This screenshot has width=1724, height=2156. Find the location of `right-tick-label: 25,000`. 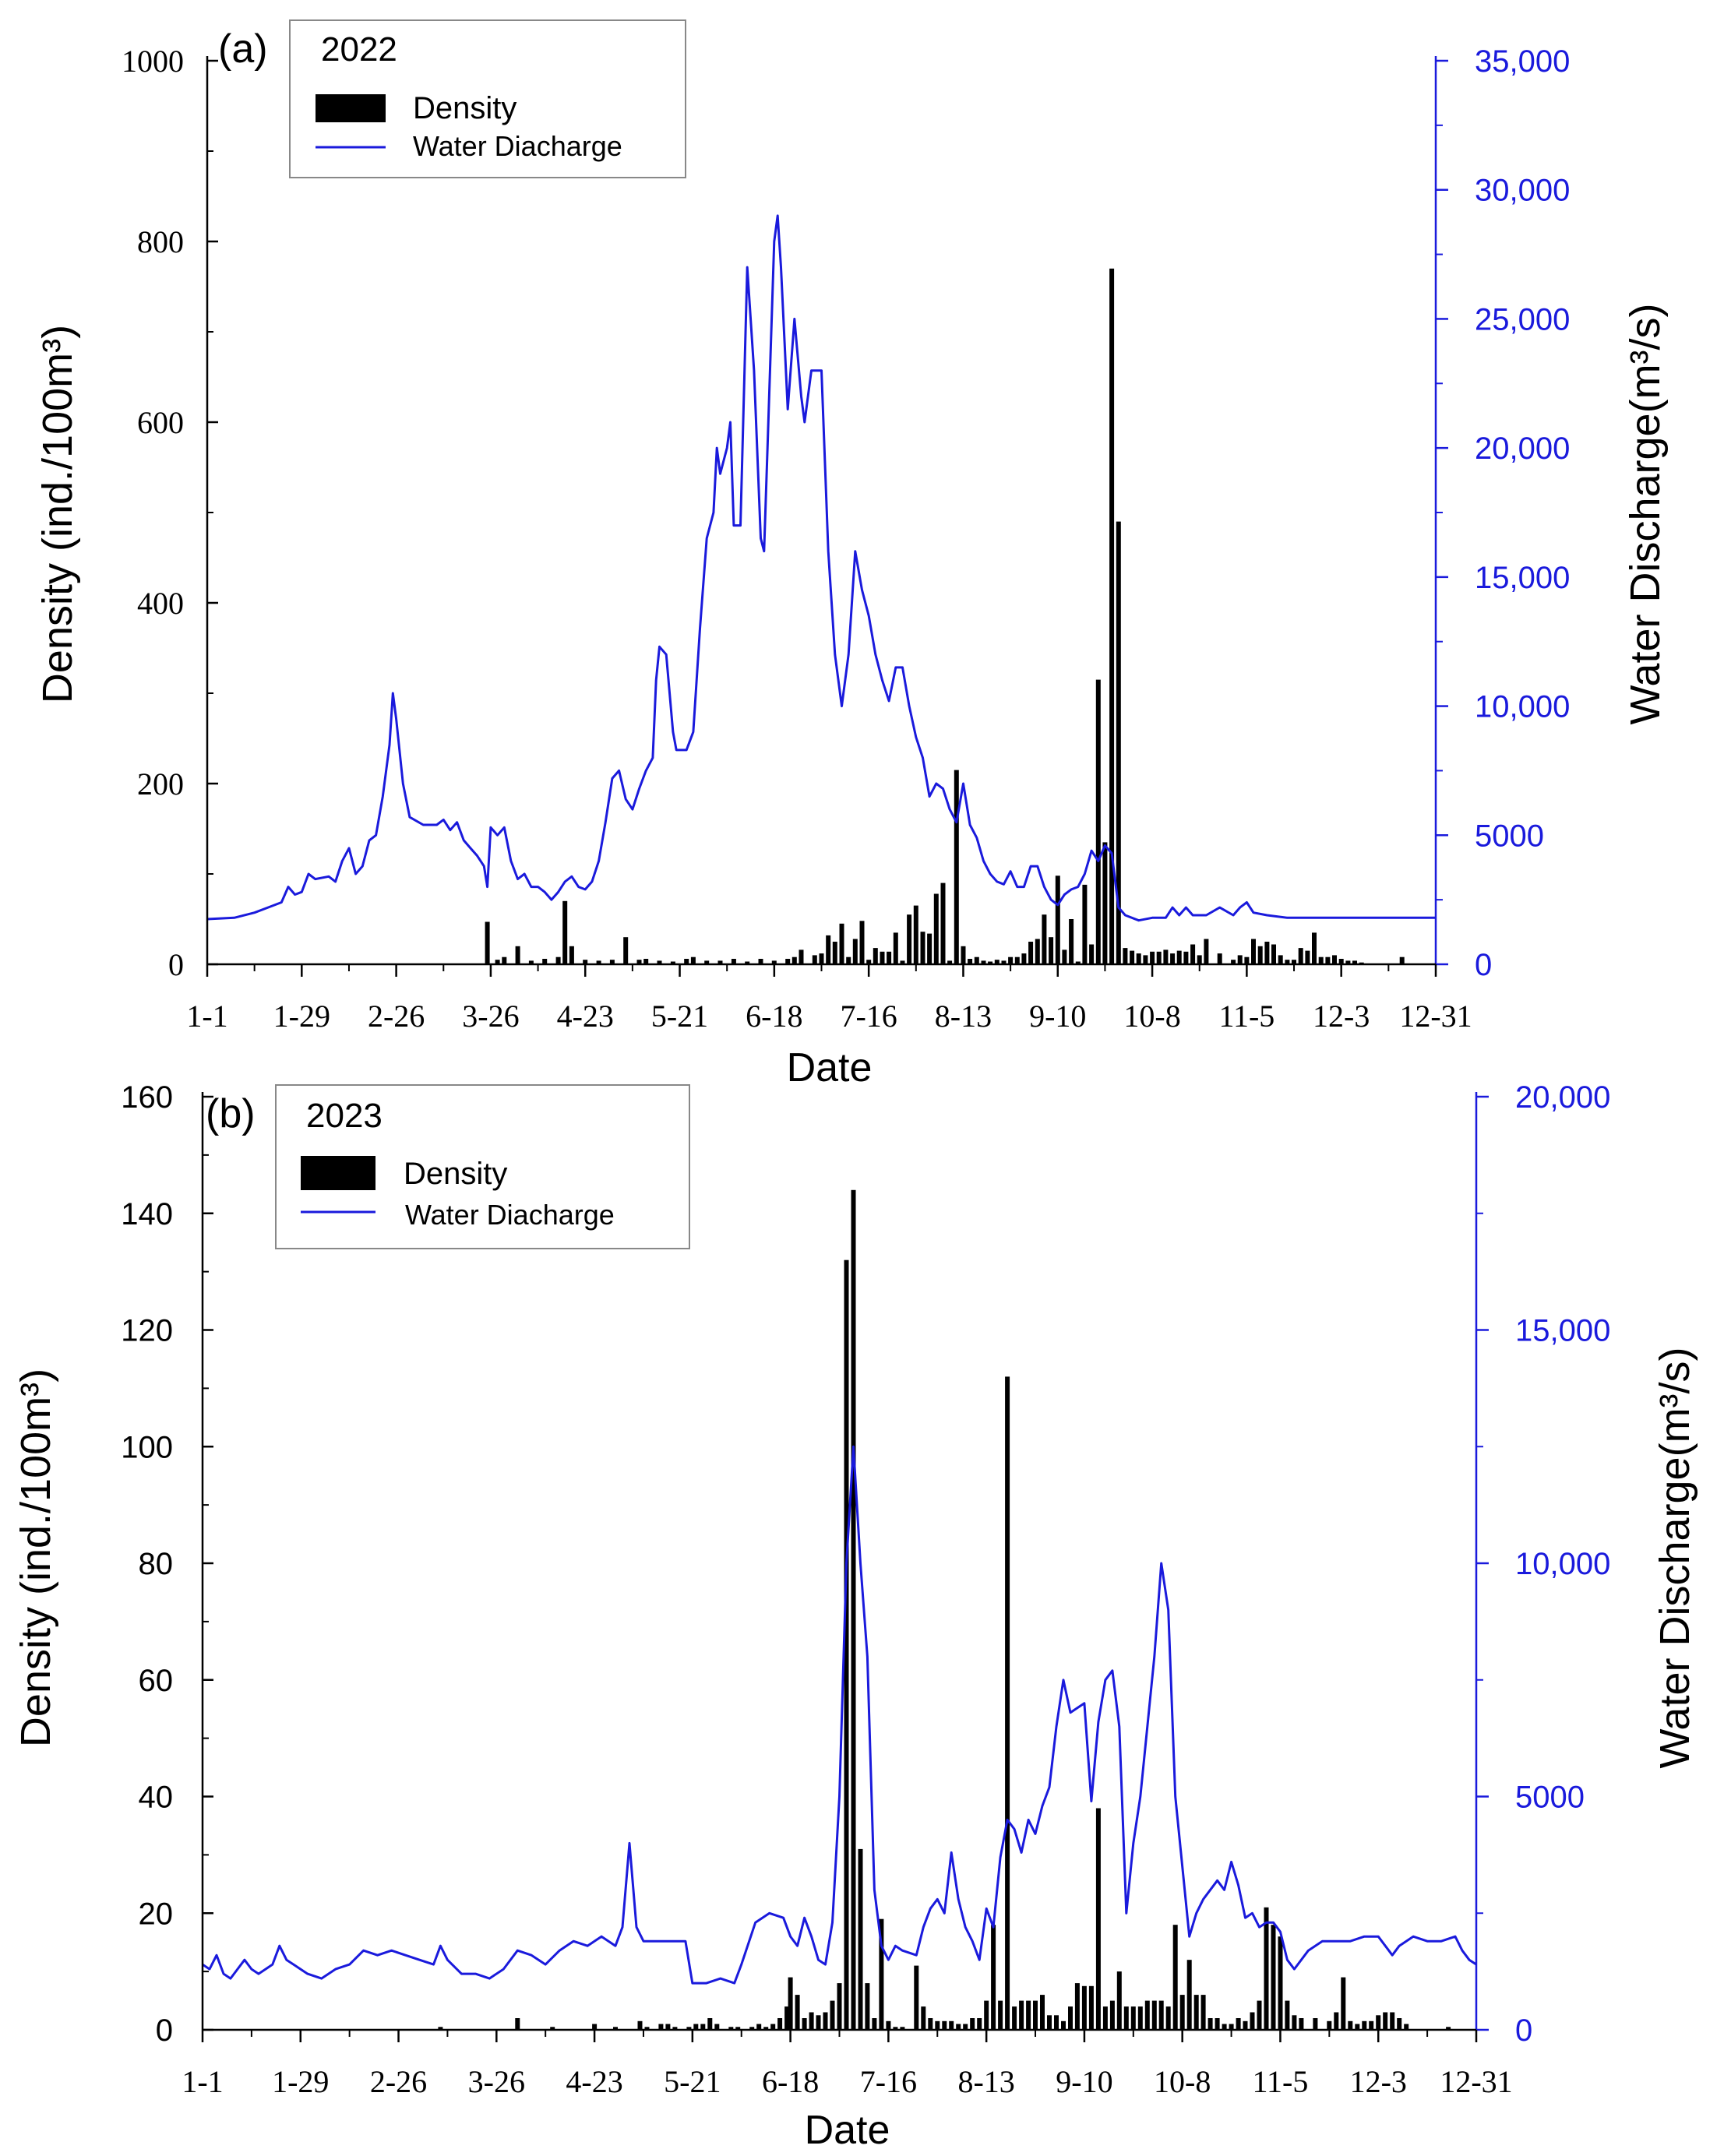

right-tick-label: 25,000 is located at coordinates (1522, 319).